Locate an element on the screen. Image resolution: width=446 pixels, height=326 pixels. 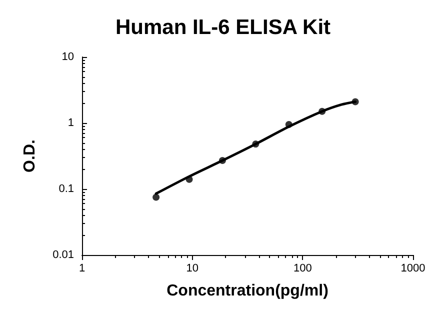
y-tick-label: 1 is located at coordinates (71, 123).